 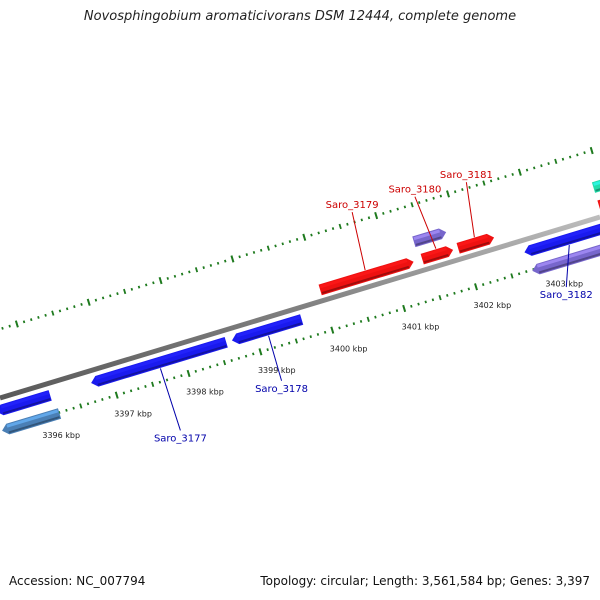 What do you see at coordinates (414, 190) in the screenshot?
I see `gene-label: Saro_3180` at bounding box center [414, 190].